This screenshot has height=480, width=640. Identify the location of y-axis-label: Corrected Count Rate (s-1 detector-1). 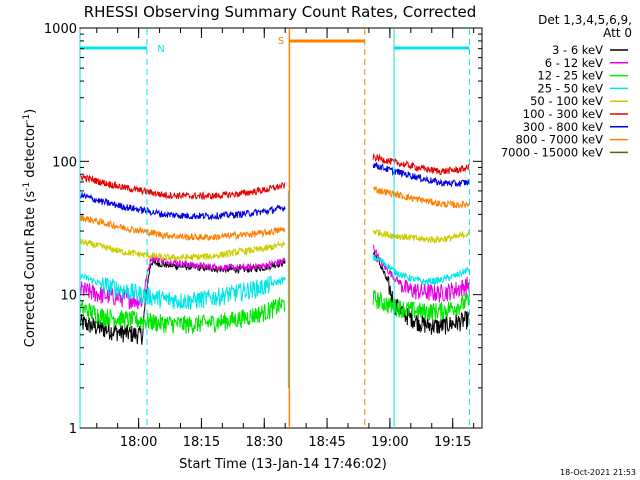
(30, 228).